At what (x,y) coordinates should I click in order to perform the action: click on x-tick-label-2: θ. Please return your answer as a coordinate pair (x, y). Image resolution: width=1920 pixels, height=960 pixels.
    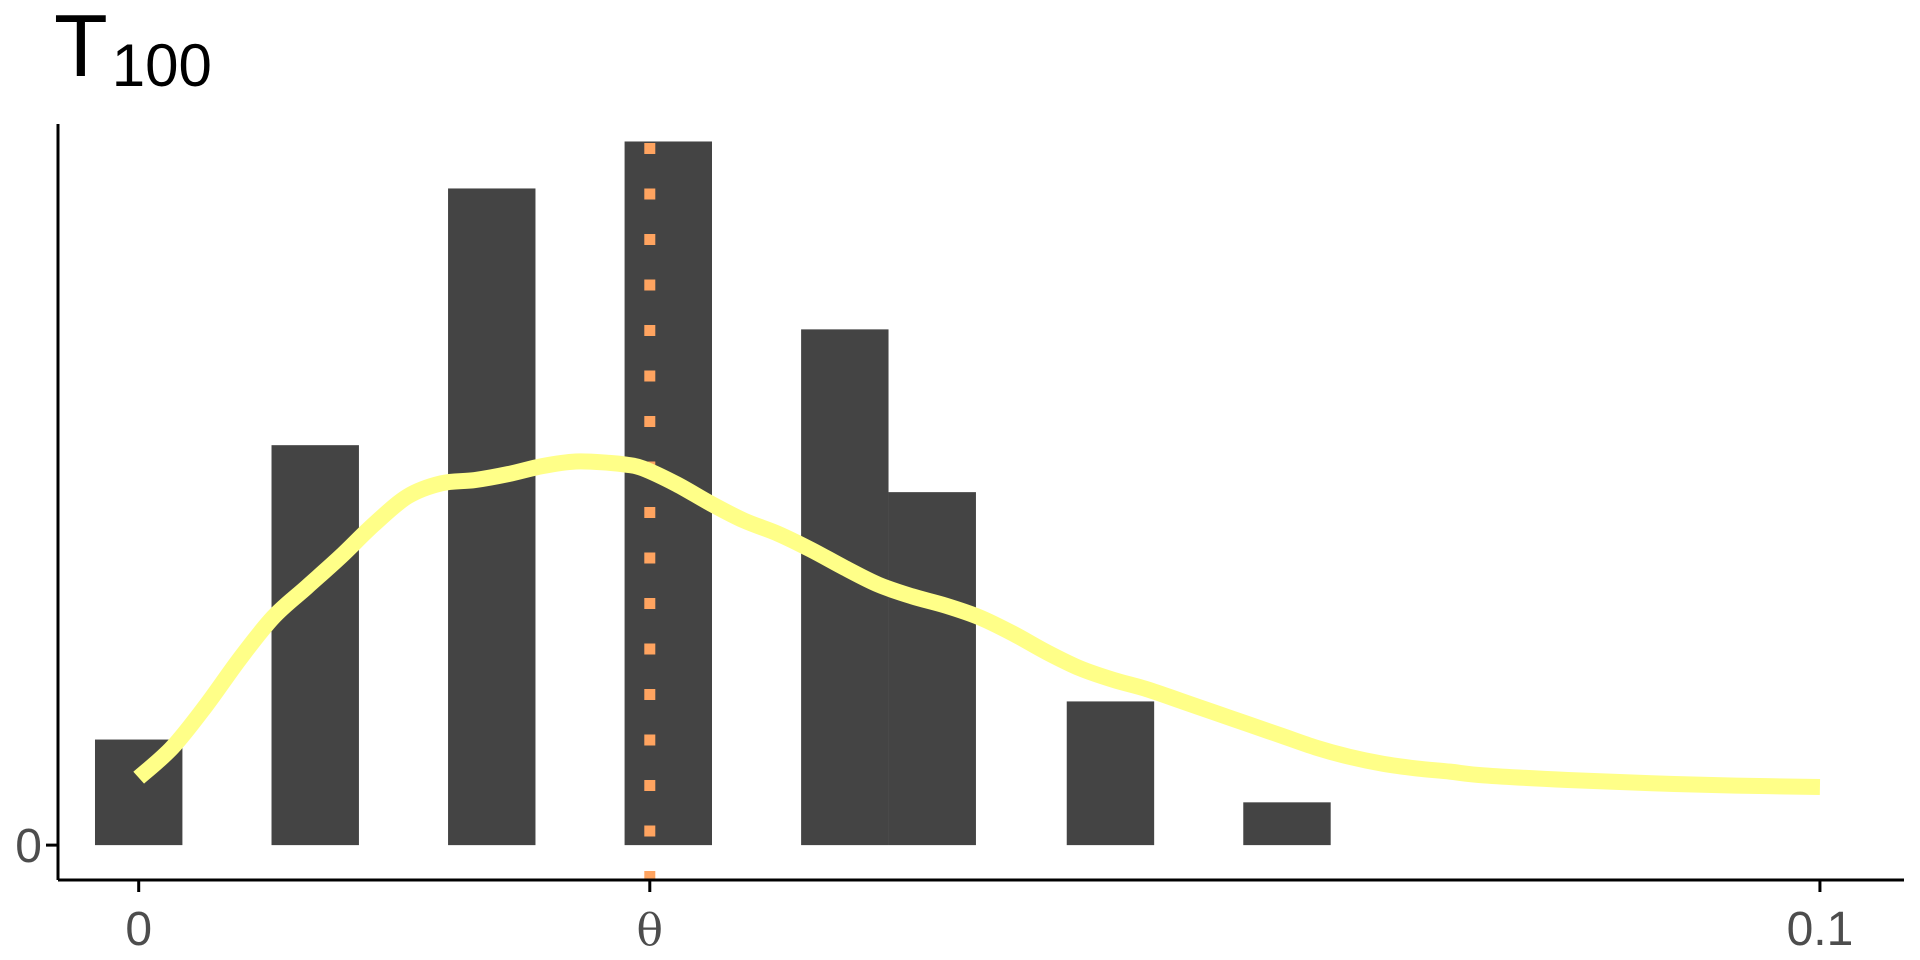
    Looking at the image, I should click on (650, 930).